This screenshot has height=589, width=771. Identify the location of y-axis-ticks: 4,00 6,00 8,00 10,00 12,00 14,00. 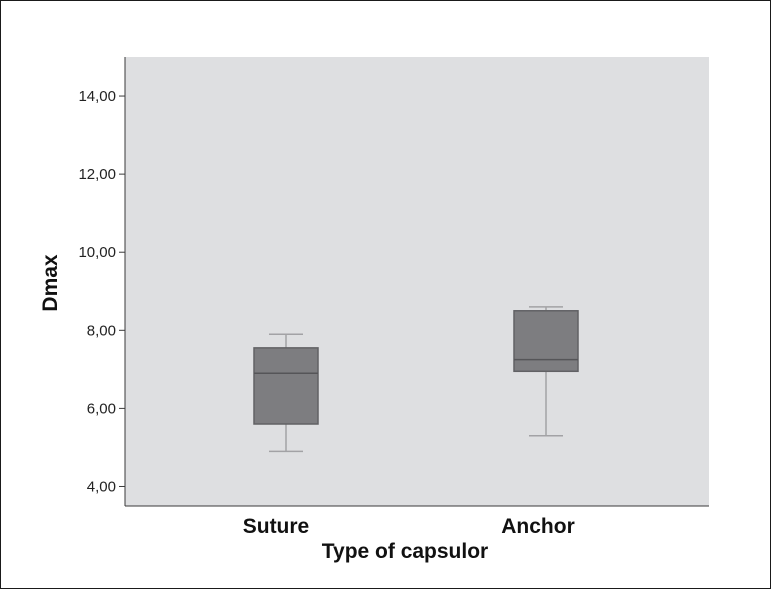
(101, 291).